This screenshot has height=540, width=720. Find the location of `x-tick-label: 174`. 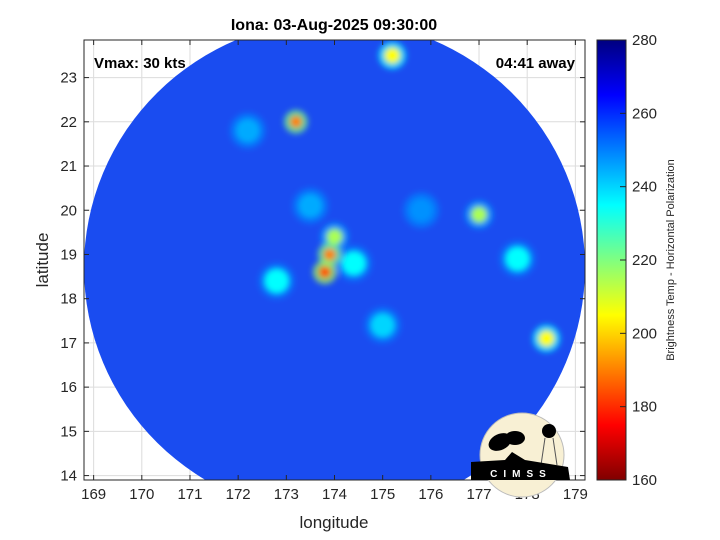

x-tick-label: 174 is located at coordinates (334, 494).